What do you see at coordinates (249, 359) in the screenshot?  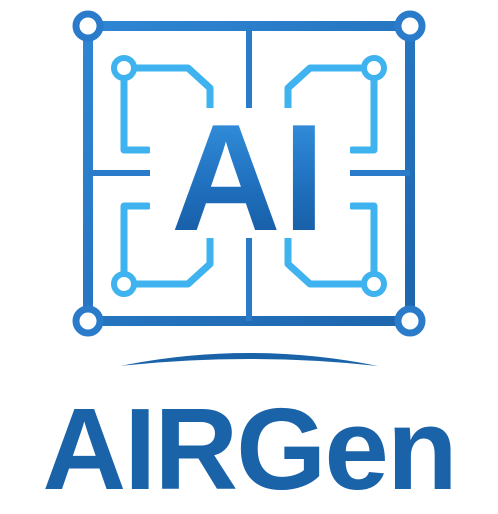 I see `swoosh-accent` at bounding box center [249, 359].